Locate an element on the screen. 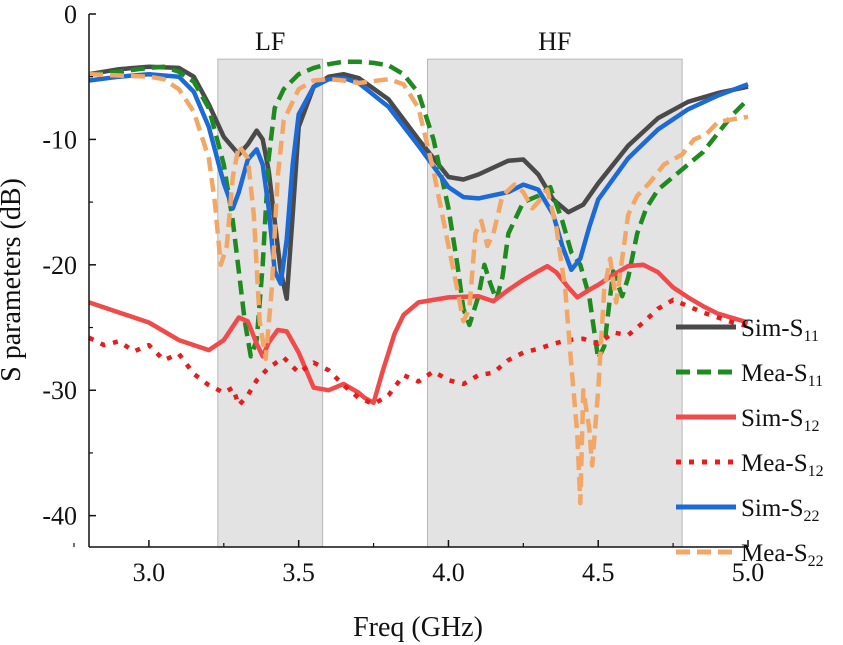  y-tick-label: -10 is located at coordinates (59, 139).